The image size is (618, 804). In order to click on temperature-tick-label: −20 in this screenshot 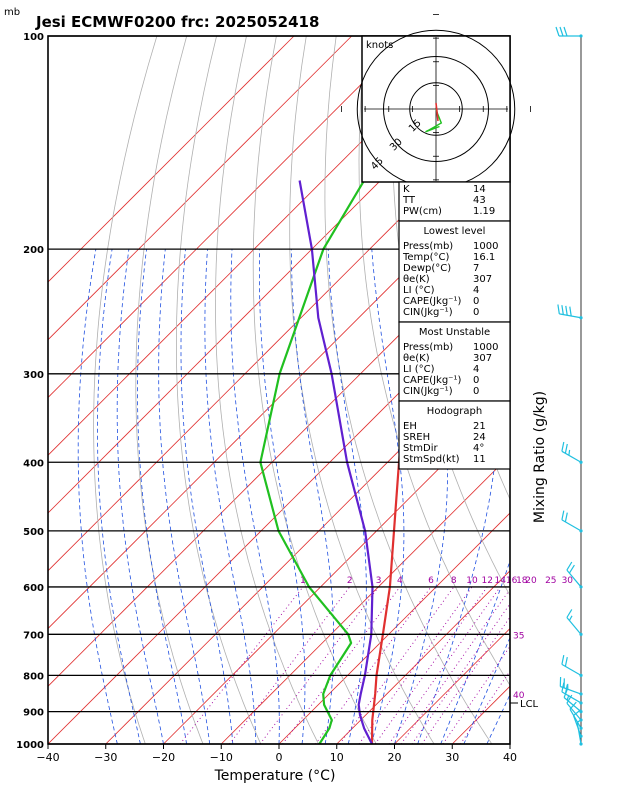, I will do `click(163, 757)`.